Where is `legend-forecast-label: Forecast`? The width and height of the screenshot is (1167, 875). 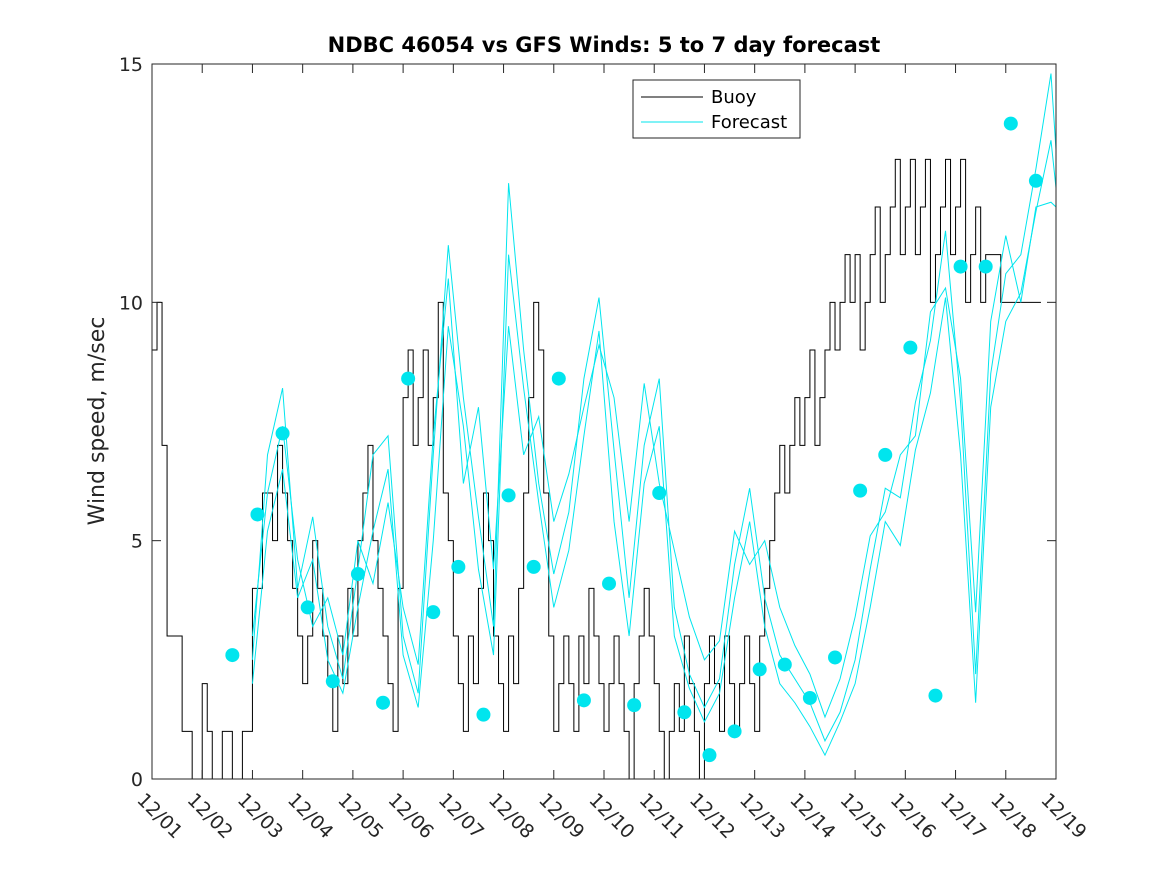 legend-forecast-label: Forecast is located at coordinates (749, 122).